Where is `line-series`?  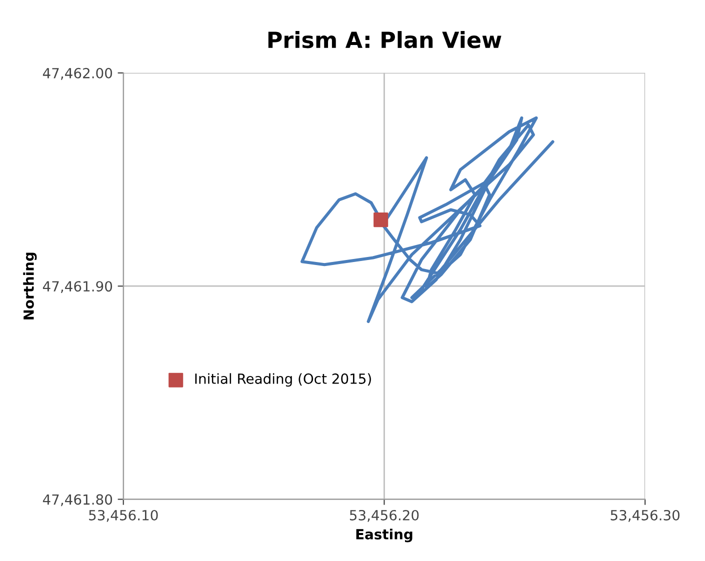 line-series is located at coordinates (427, 220).